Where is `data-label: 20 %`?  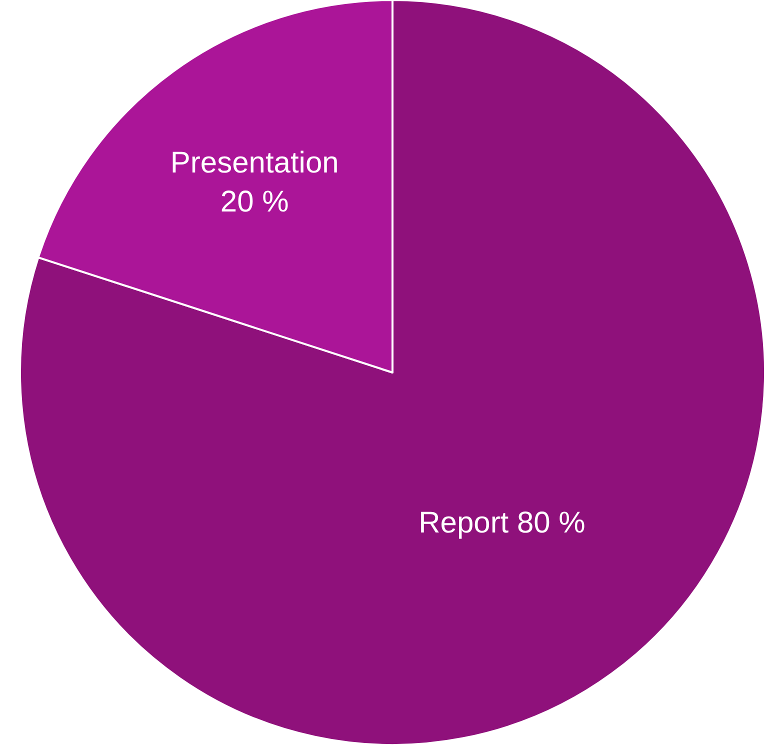
data-label: 20 % is located at coordinates (254, 202).